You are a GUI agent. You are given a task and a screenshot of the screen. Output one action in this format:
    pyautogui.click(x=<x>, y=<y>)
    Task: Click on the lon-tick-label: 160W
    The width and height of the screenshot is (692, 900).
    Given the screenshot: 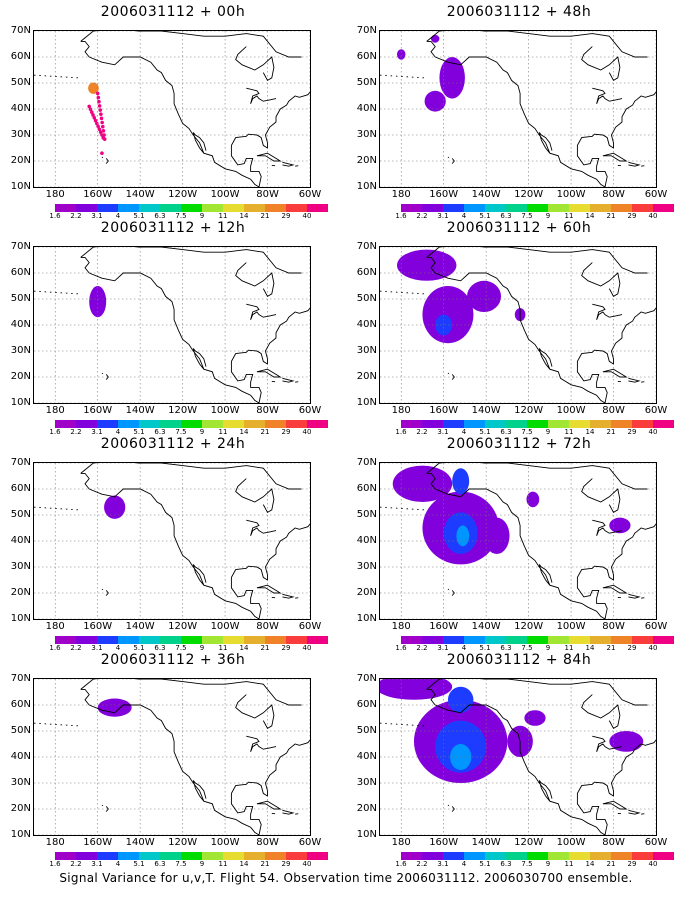 What is the action you would take?
    pyautogui.click(x=444, y=194)
    